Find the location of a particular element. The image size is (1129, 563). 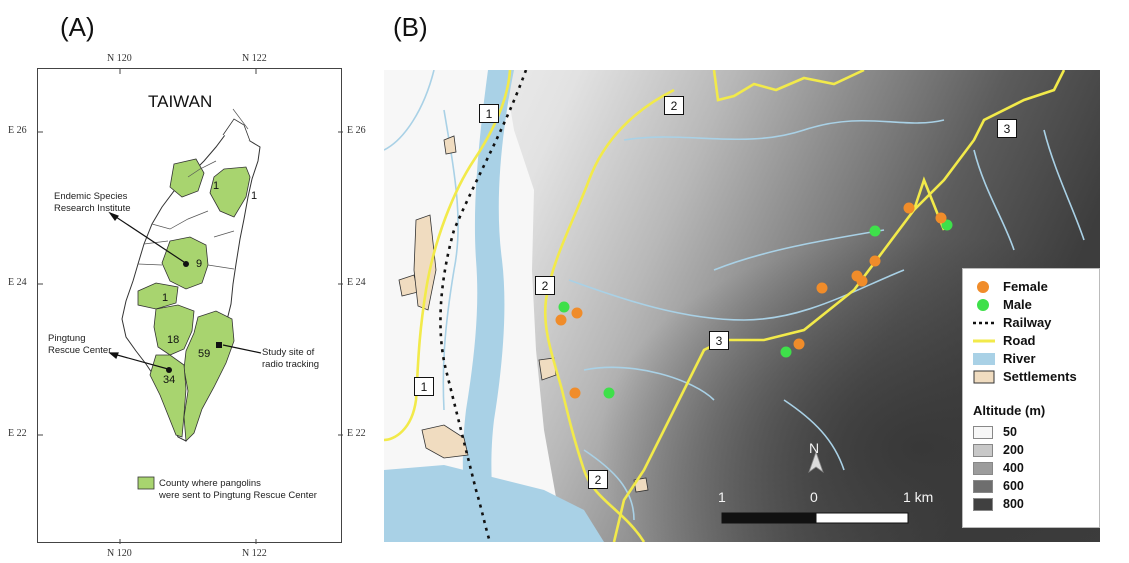

legend-male-text: Male is located at coordinates (1017, 304).